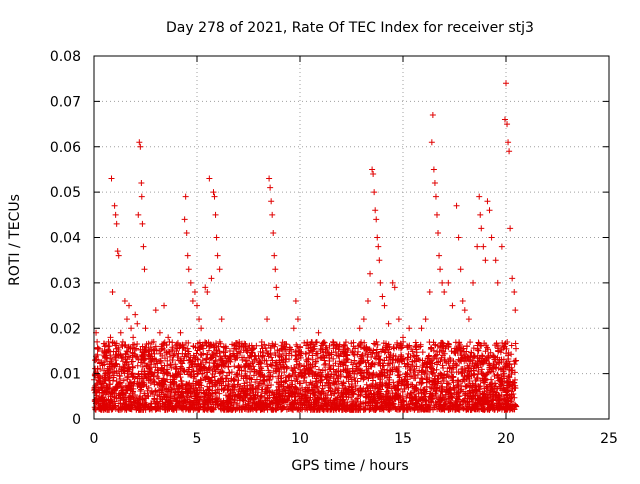 The width and height of the screenshot is (640, 484). Describe the element at coordinates (65, 375) in the screenshot. I see `y-tick-label: 0.01` at that location.